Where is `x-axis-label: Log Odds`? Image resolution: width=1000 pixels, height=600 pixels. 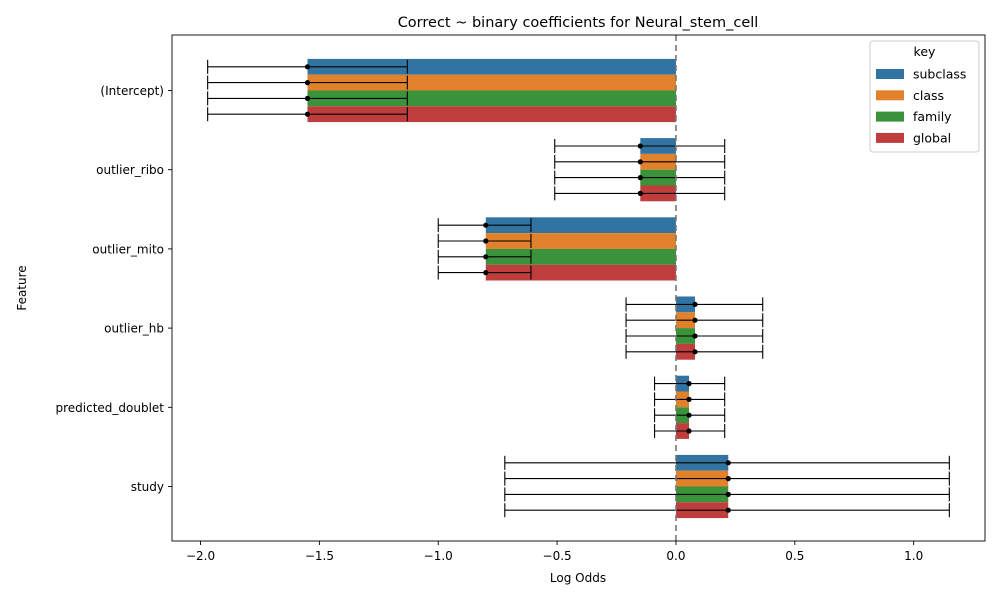 x-axis-label: Log Odds is located at coordinates (578, 578).